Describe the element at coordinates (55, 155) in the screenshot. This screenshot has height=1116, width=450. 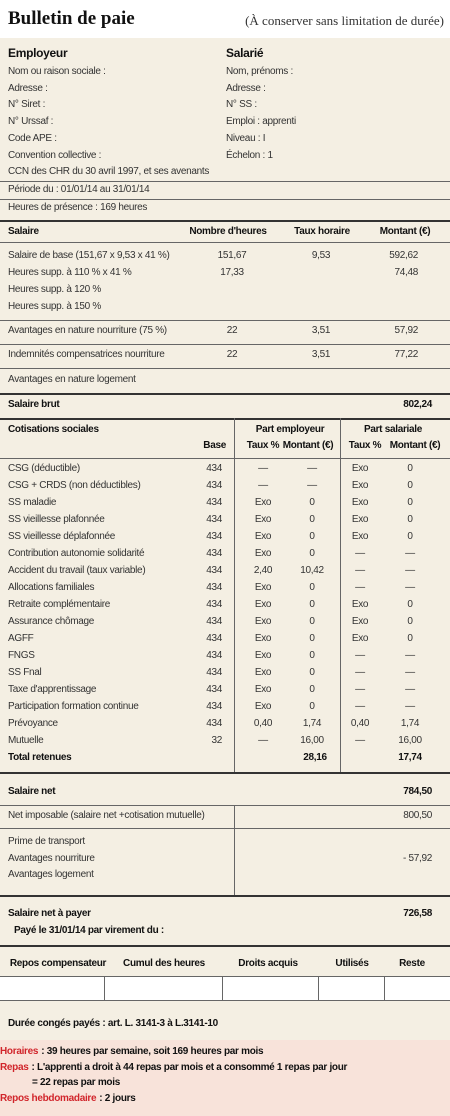
I see `employer-line: Convention collective :` at that location.